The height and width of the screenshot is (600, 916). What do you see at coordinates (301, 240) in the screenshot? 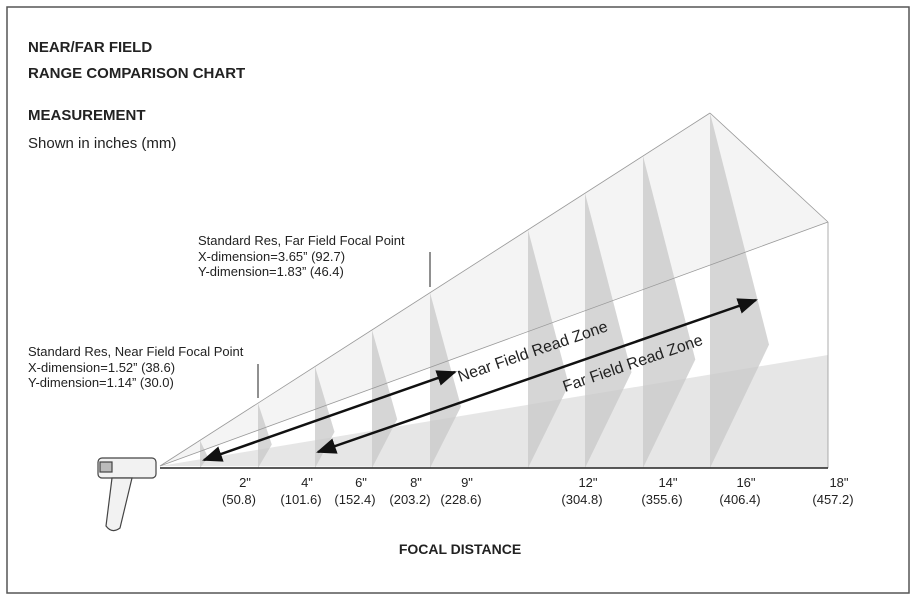
I see `callout-line: Standard Res, Far Field Focal Point` at bounding box center [301, 240].